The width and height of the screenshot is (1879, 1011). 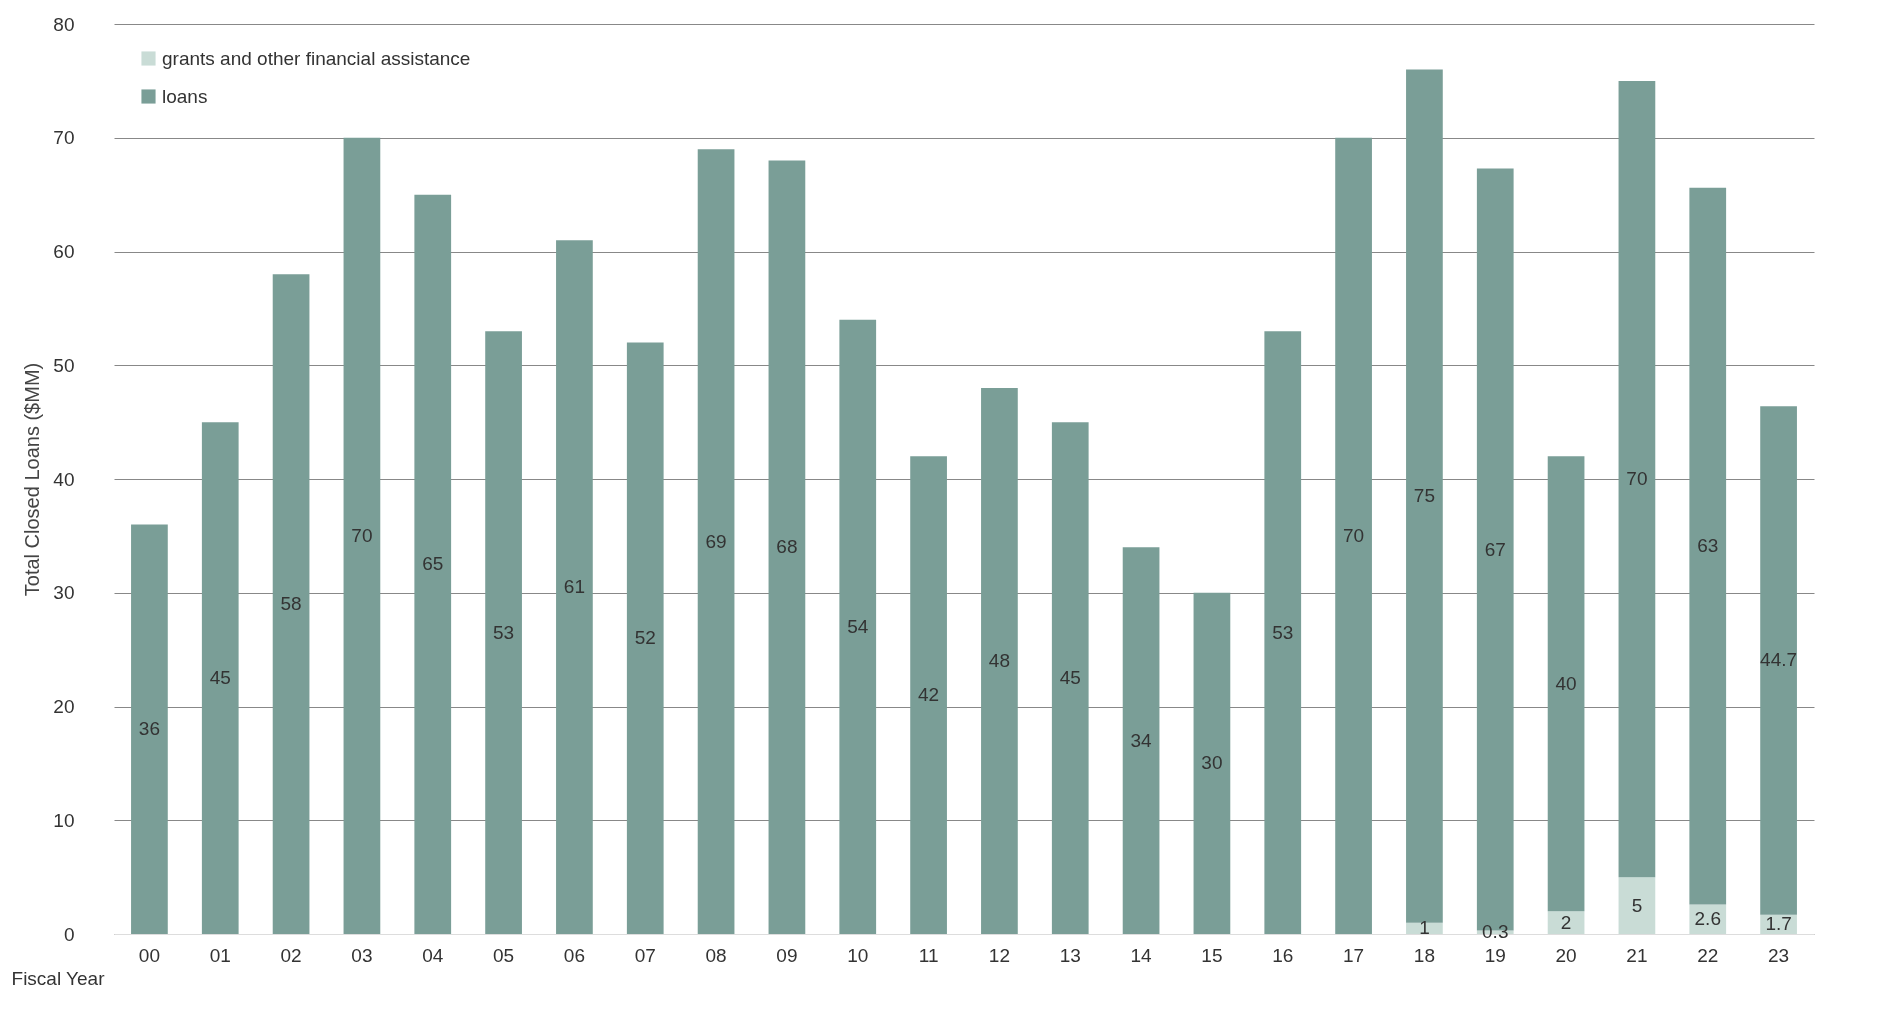 I want to click on x-tick-label: 08, so click(x=716, y=955).